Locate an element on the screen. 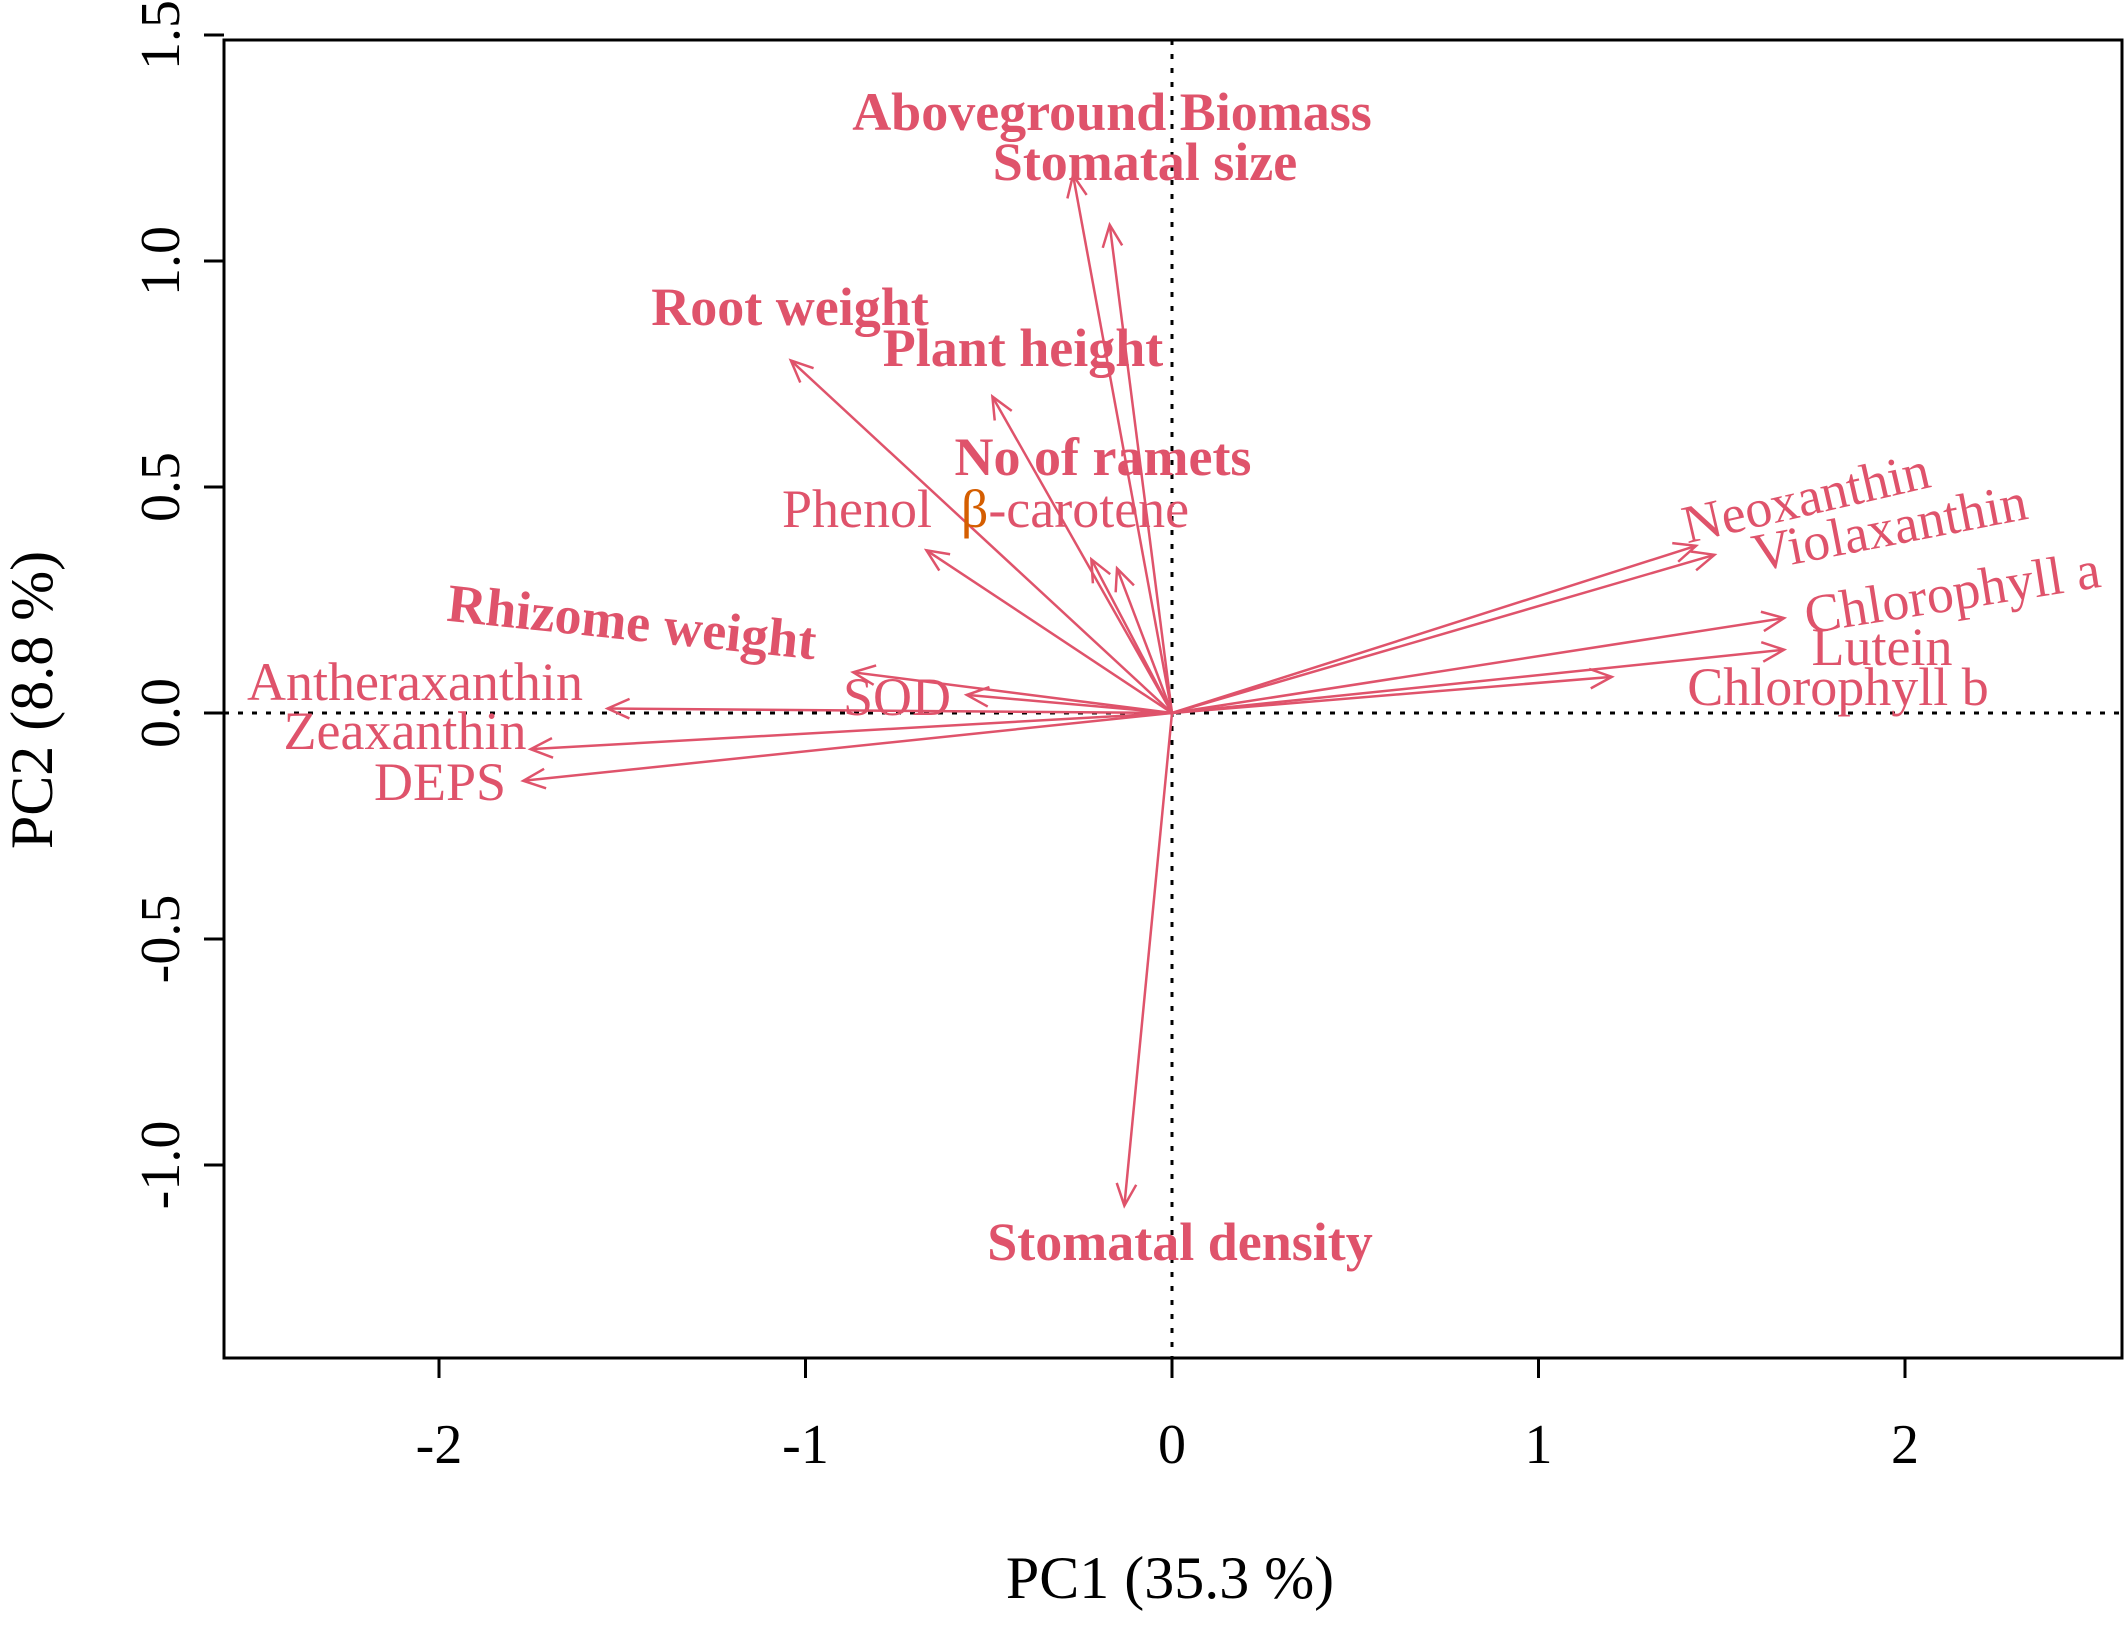  y-tick-label: 0.5 is located at coordinates (161, 487).